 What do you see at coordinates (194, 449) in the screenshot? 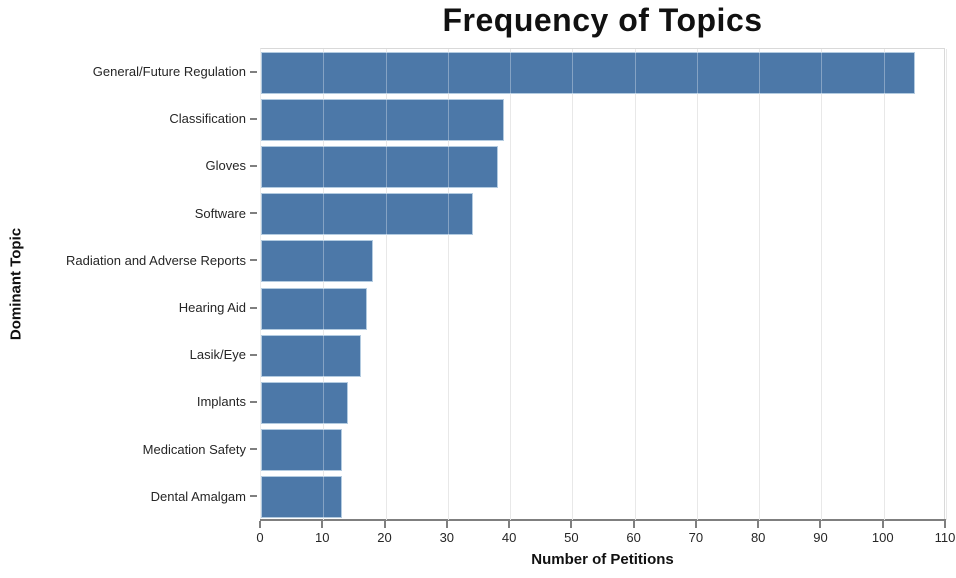
I see `category-label: Medication Safety` at bounding box center [194, 449].